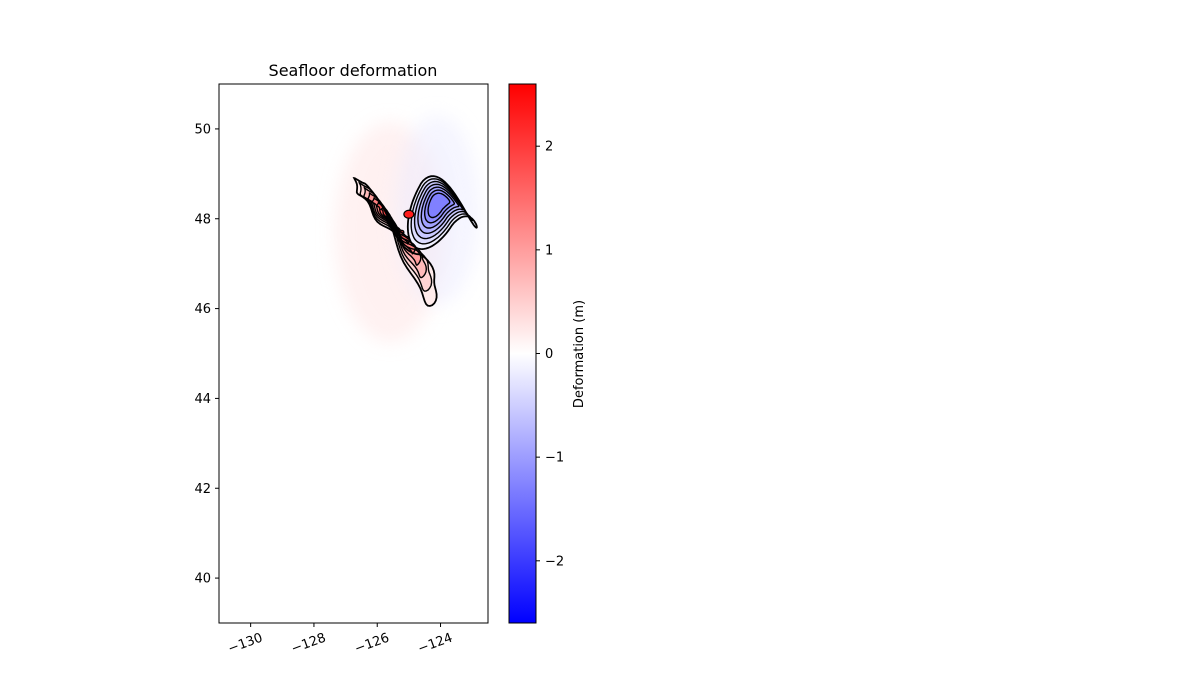 This screenshot has height=700, width=1200. Describe the element at coordinates (554, 458) in the screenshot. I see `colorbar-tick-label: −1` at that location.